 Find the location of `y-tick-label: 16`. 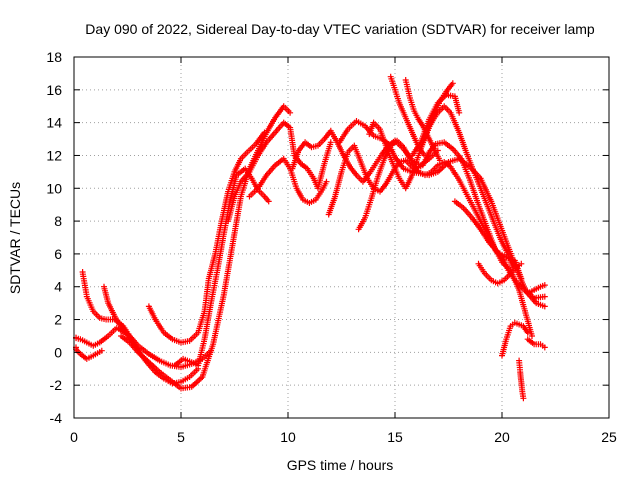

y-tick-label: 16 is located at coordinates (54, 90).